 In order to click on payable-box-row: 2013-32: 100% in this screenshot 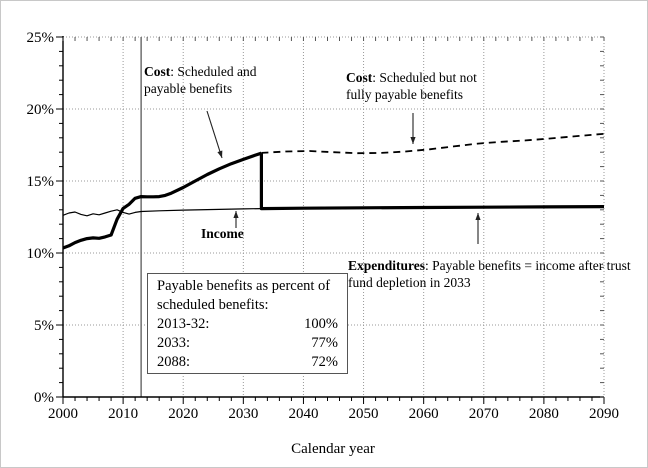, I will do `click(247, 324)`.